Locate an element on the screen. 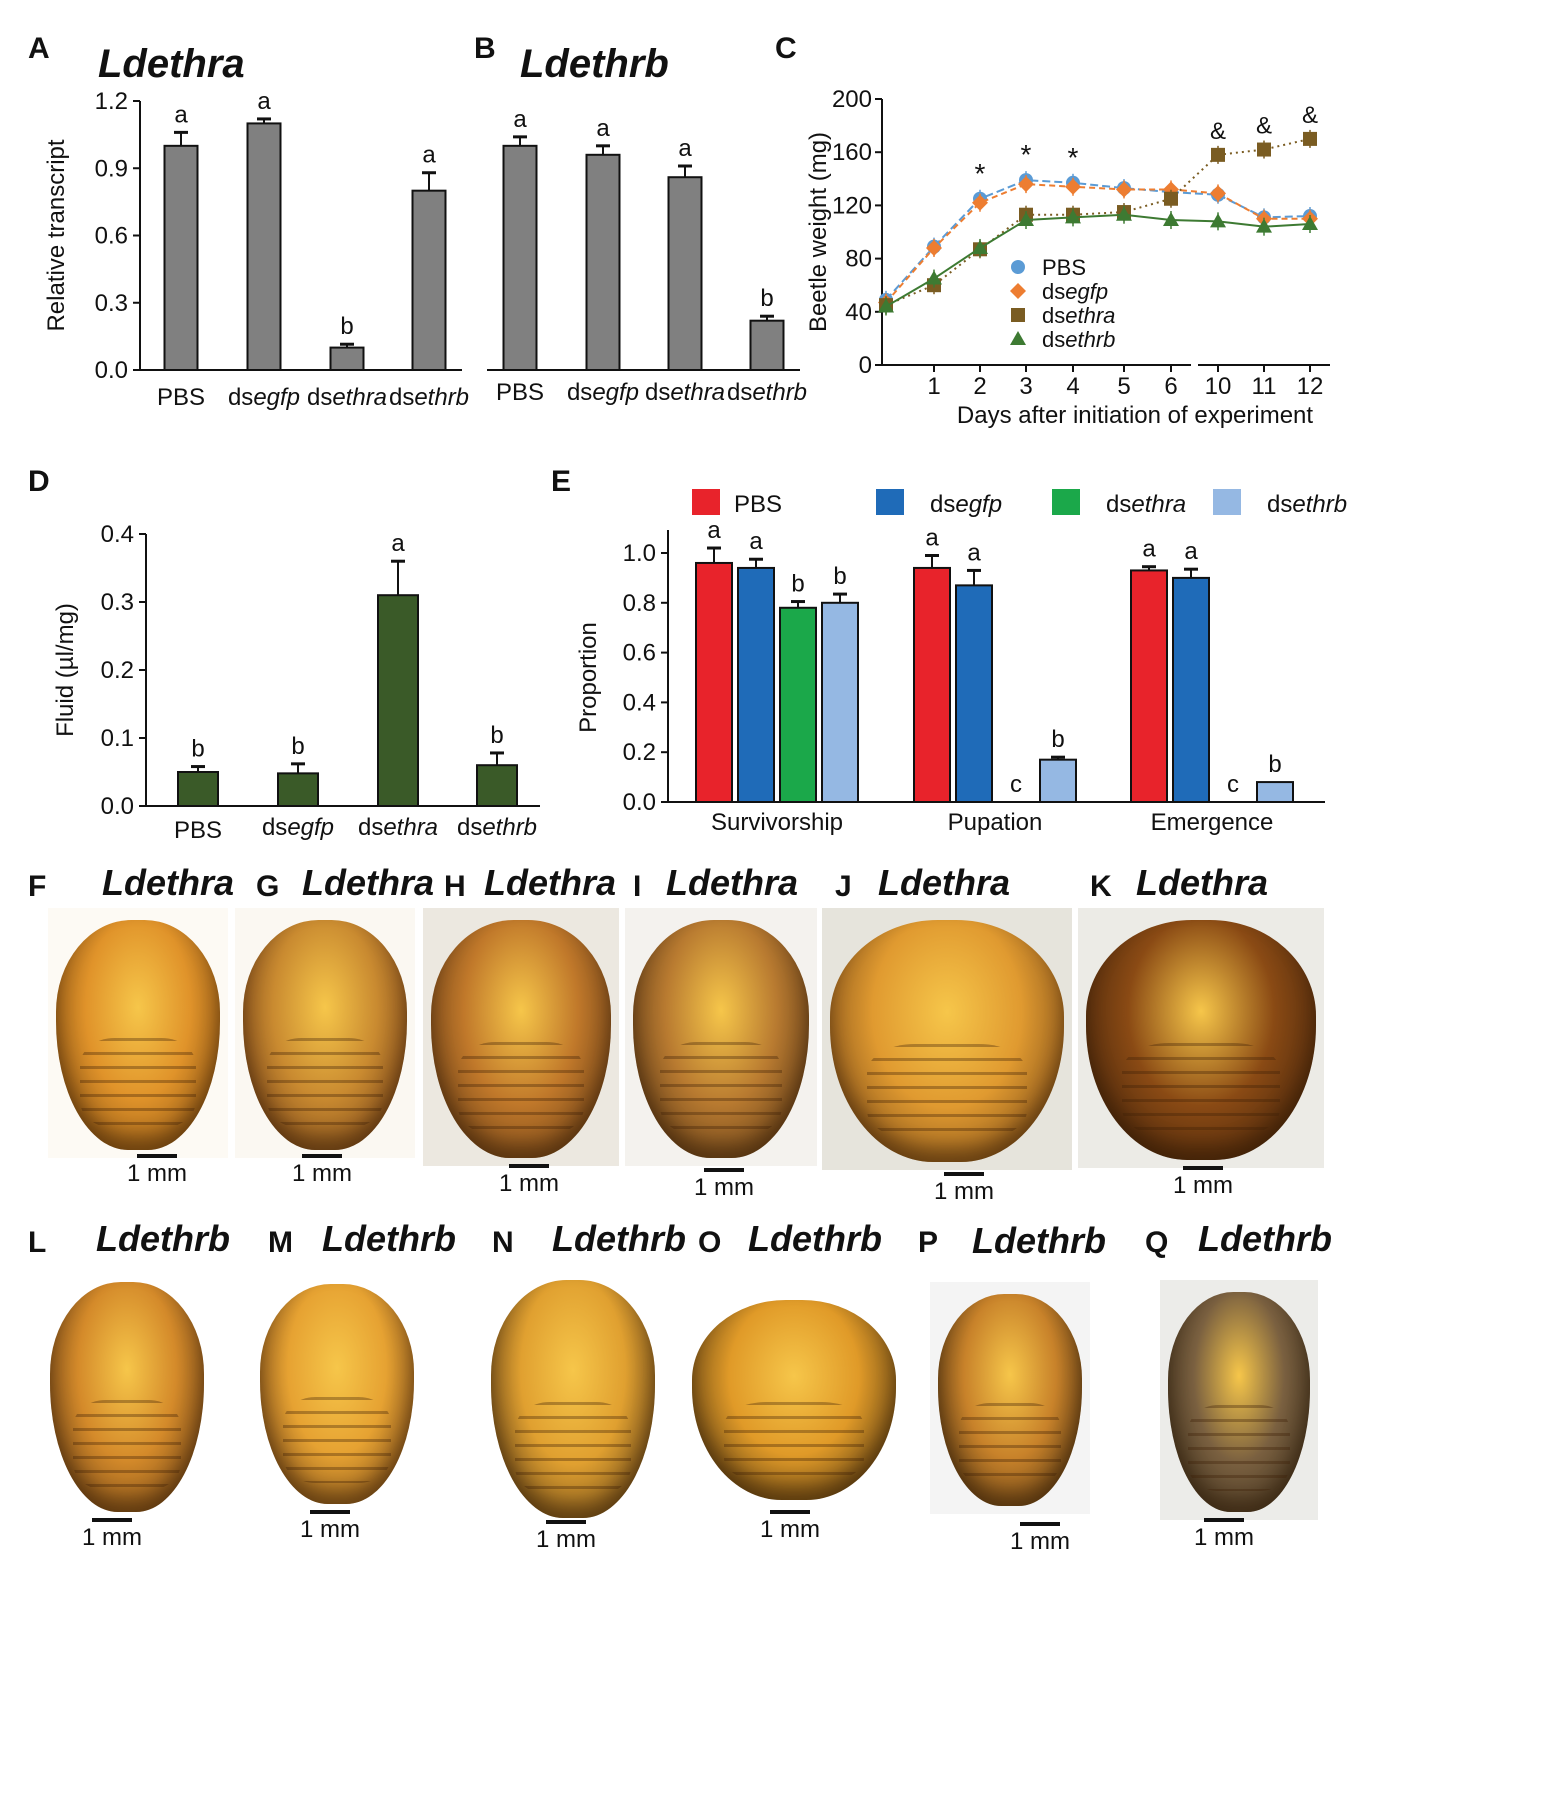 The width and height of the screenshot is (1562, 1804). chart-e-ylabel: Proportion is located at coordinates (588, 677).